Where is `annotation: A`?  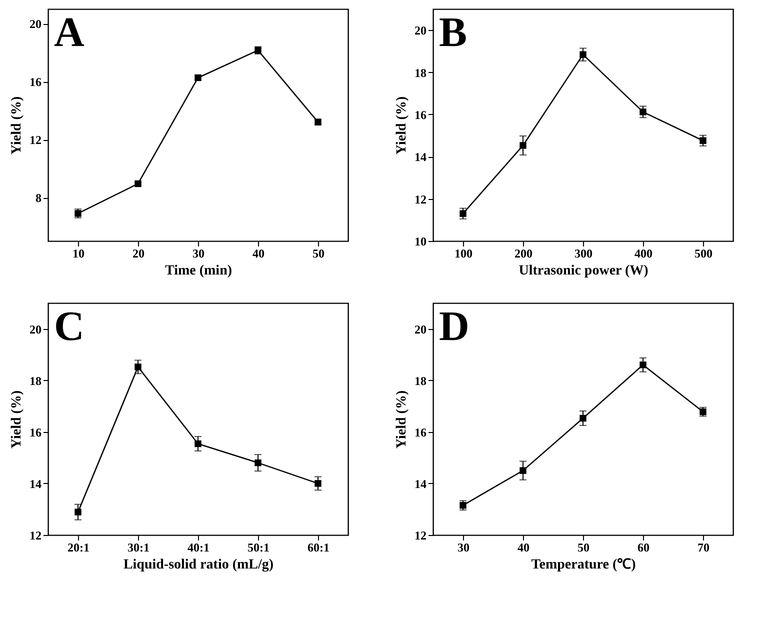 annotation: A is located at coordinates (69, 33).